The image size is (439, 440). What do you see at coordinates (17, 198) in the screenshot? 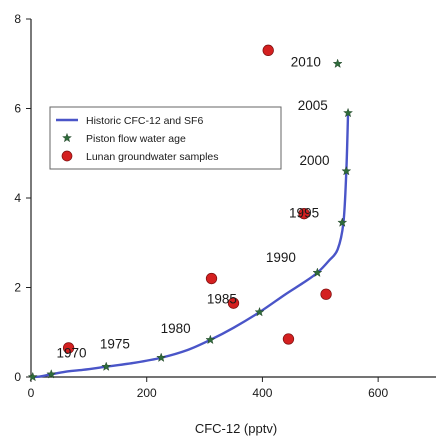
I see `y-tick-label: 4` at bounding box center [17, 198].